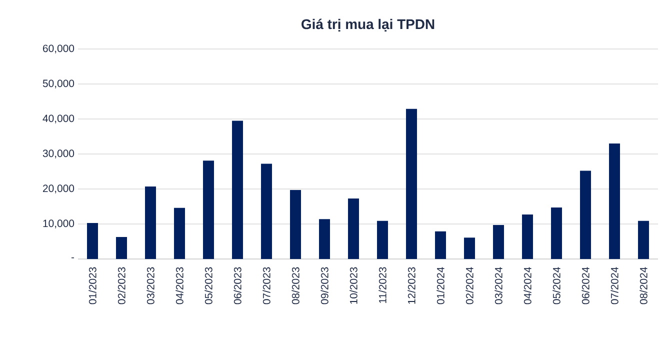 This screenshot has width=669, height=339. I want to click on x-tick-label: 08/2024, so click(644, 285).